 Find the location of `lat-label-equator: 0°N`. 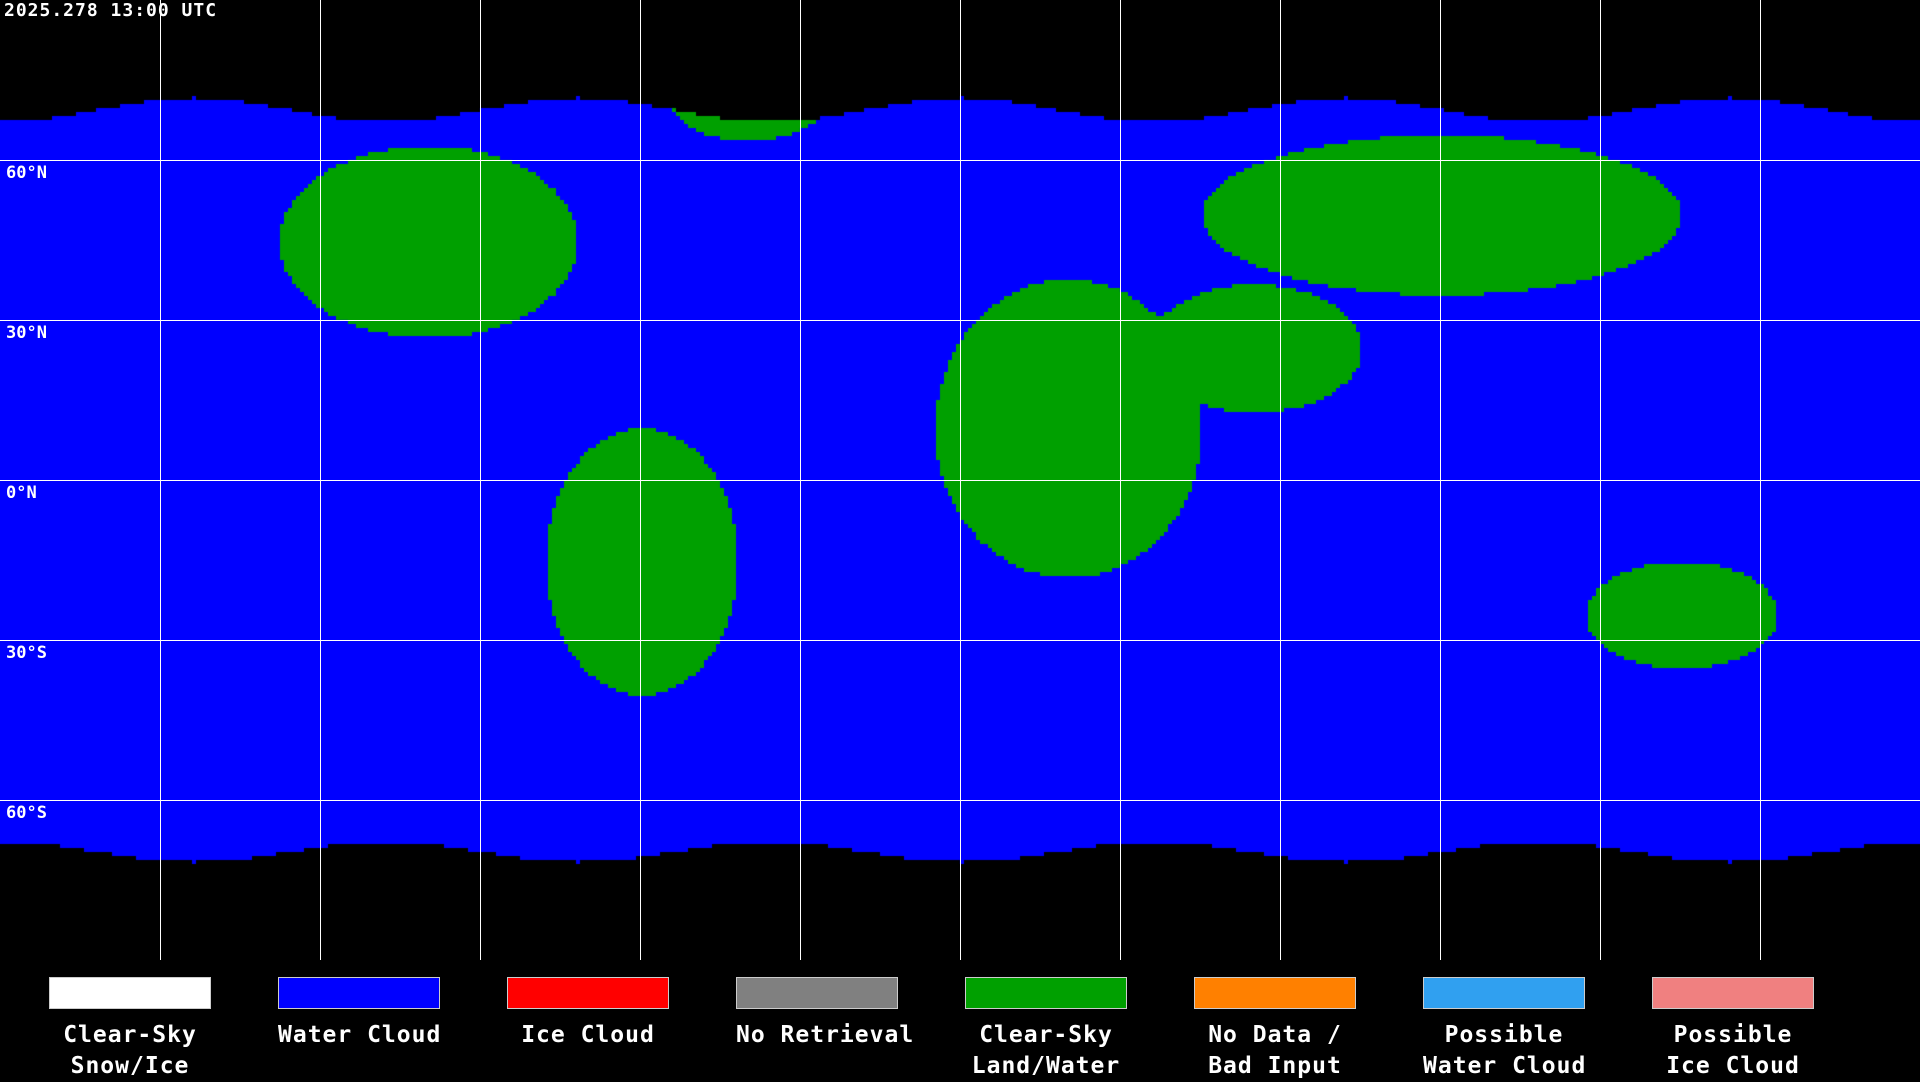

lat-label-equator: 0°N is located at coordinates (21, 493).